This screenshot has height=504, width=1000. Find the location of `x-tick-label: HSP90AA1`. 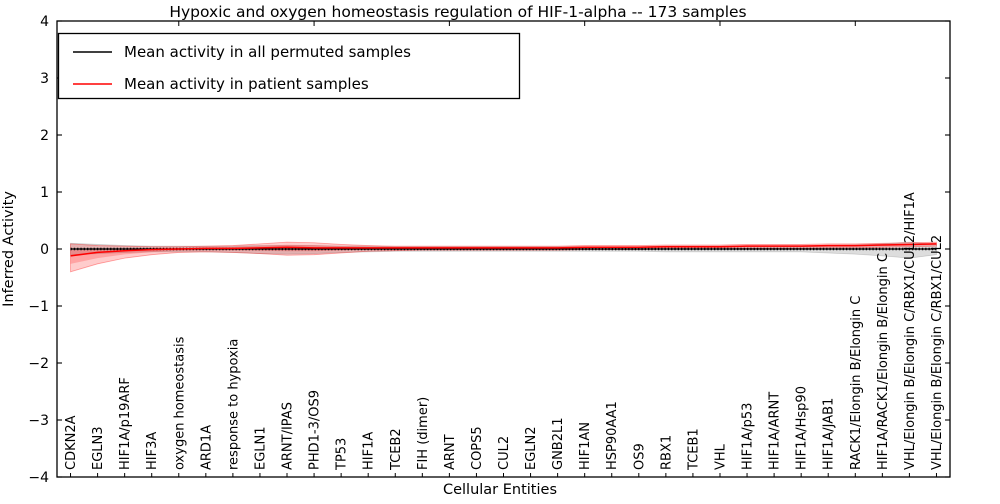

x-tick-label: HSP90AA1 is located at coordinates (612, 435).